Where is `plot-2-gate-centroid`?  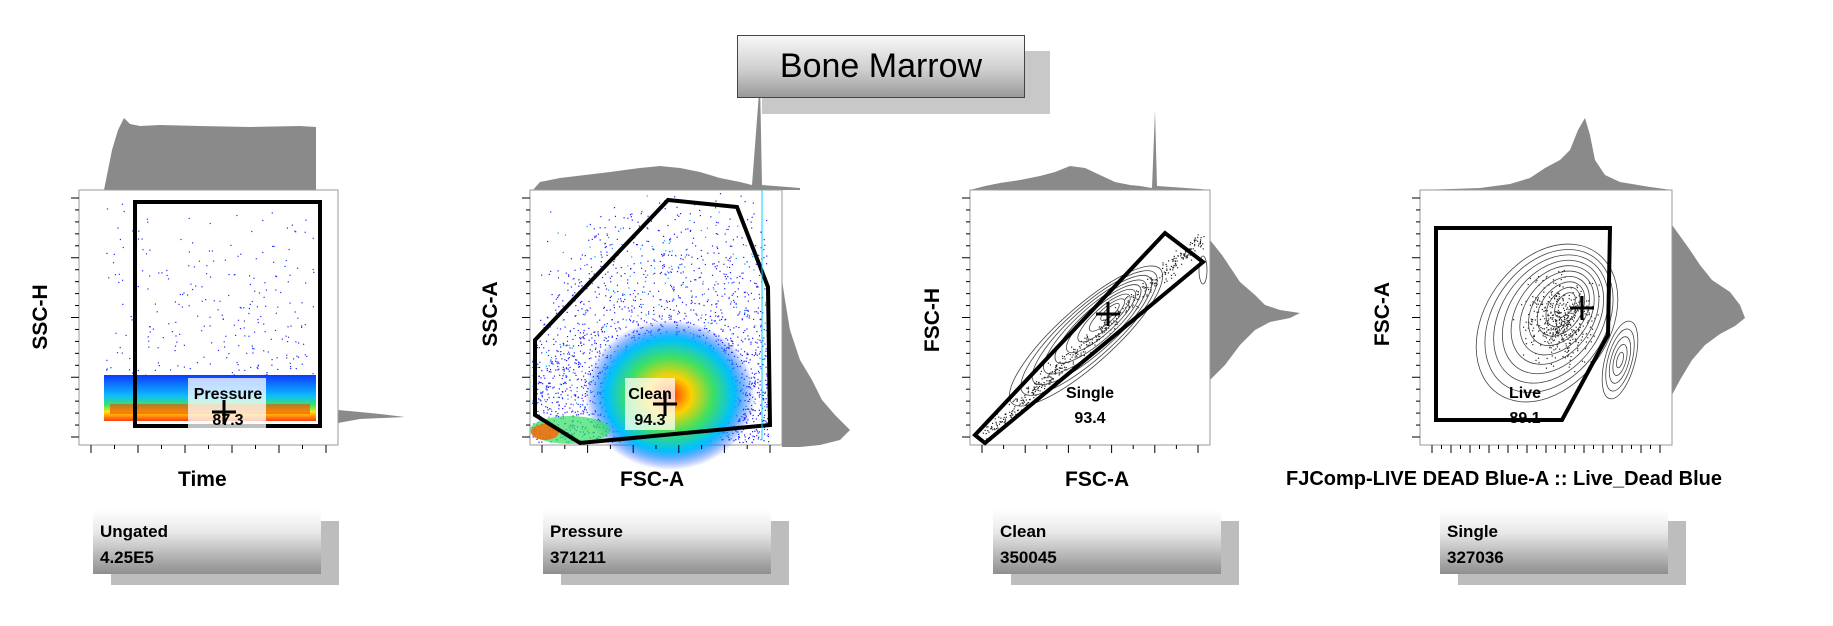
plot-2-gate-centroid is located at coordinates (665, 404).